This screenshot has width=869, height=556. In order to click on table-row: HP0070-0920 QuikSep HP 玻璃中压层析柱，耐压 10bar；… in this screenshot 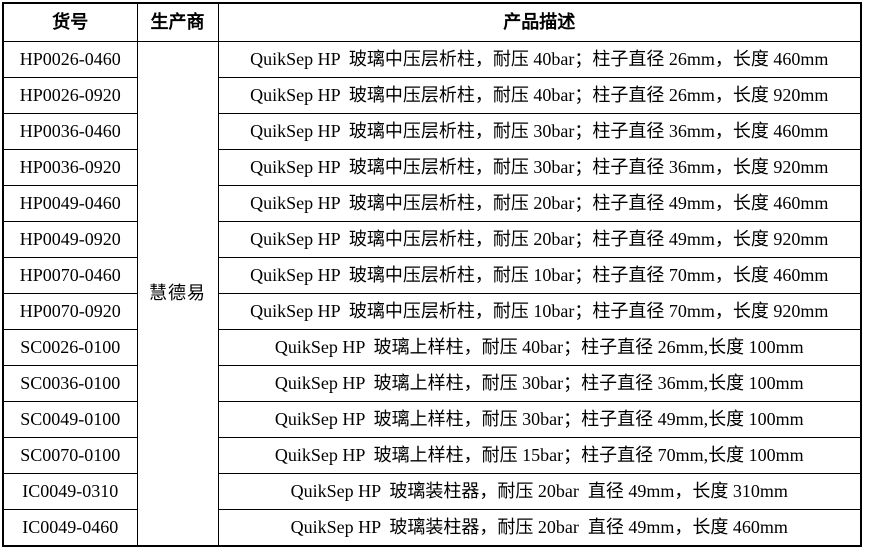, I will do `click(432, 311)`.